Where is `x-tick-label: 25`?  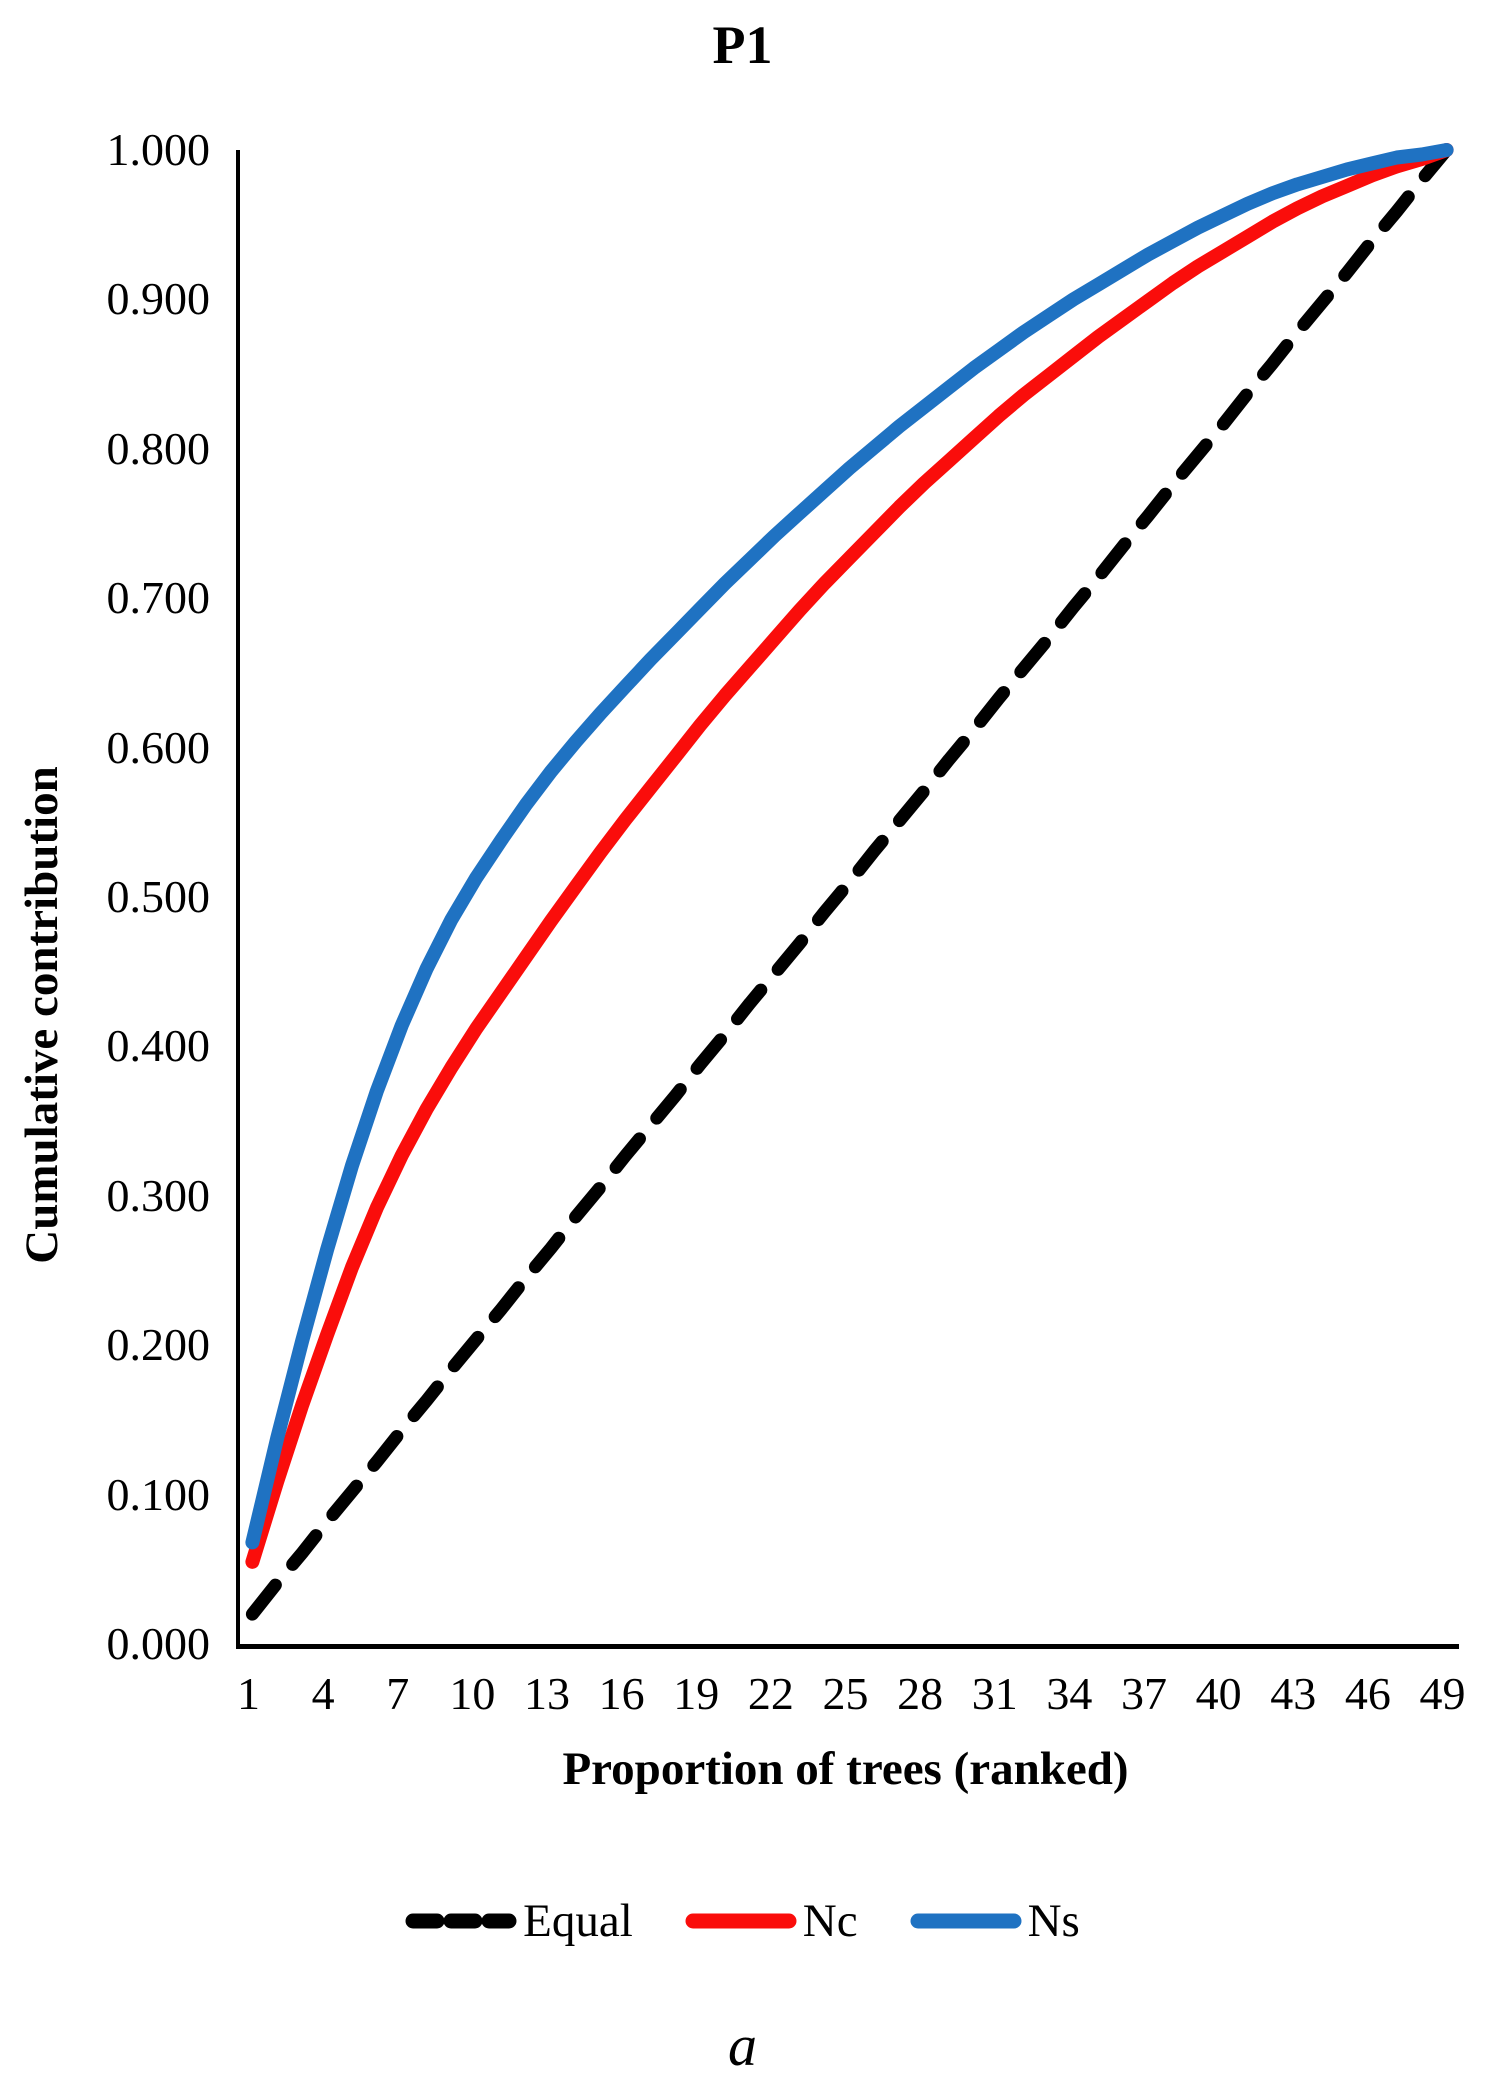 x-tick-label: 25 is located at coordinates (845, 1693).